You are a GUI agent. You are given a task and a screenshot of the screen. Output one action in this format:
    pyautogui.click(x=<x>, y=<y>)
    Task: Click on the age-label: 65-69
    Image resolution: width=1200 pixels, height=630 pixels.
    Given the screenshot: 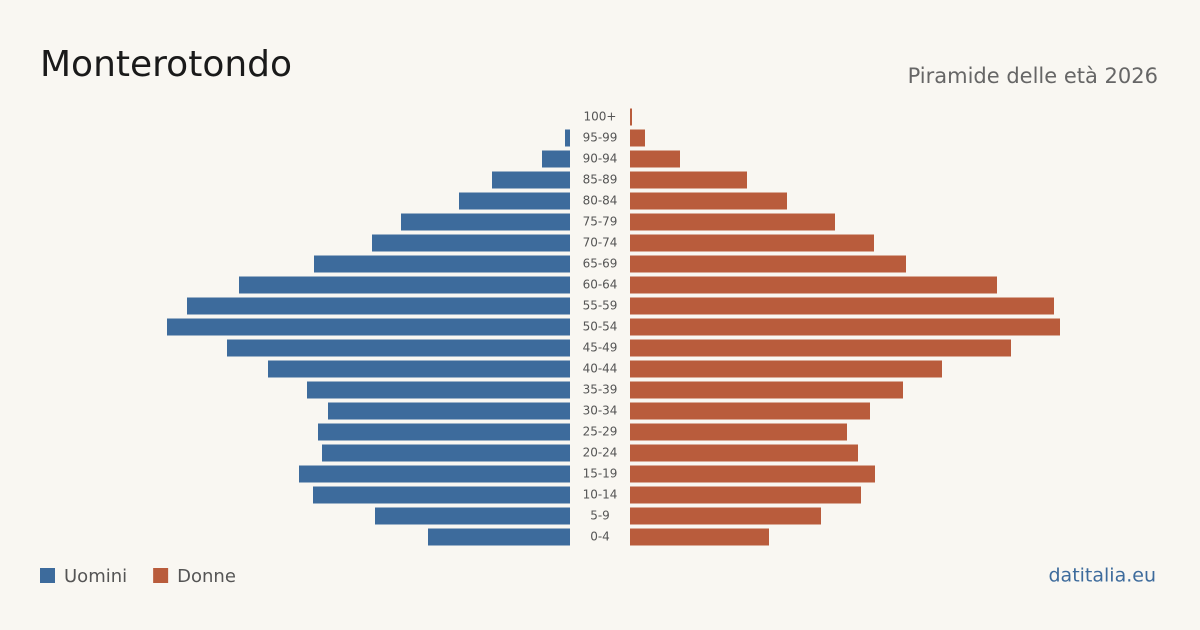 What is the action you would take?
    pyautogui.click(x=600, y=264)
    